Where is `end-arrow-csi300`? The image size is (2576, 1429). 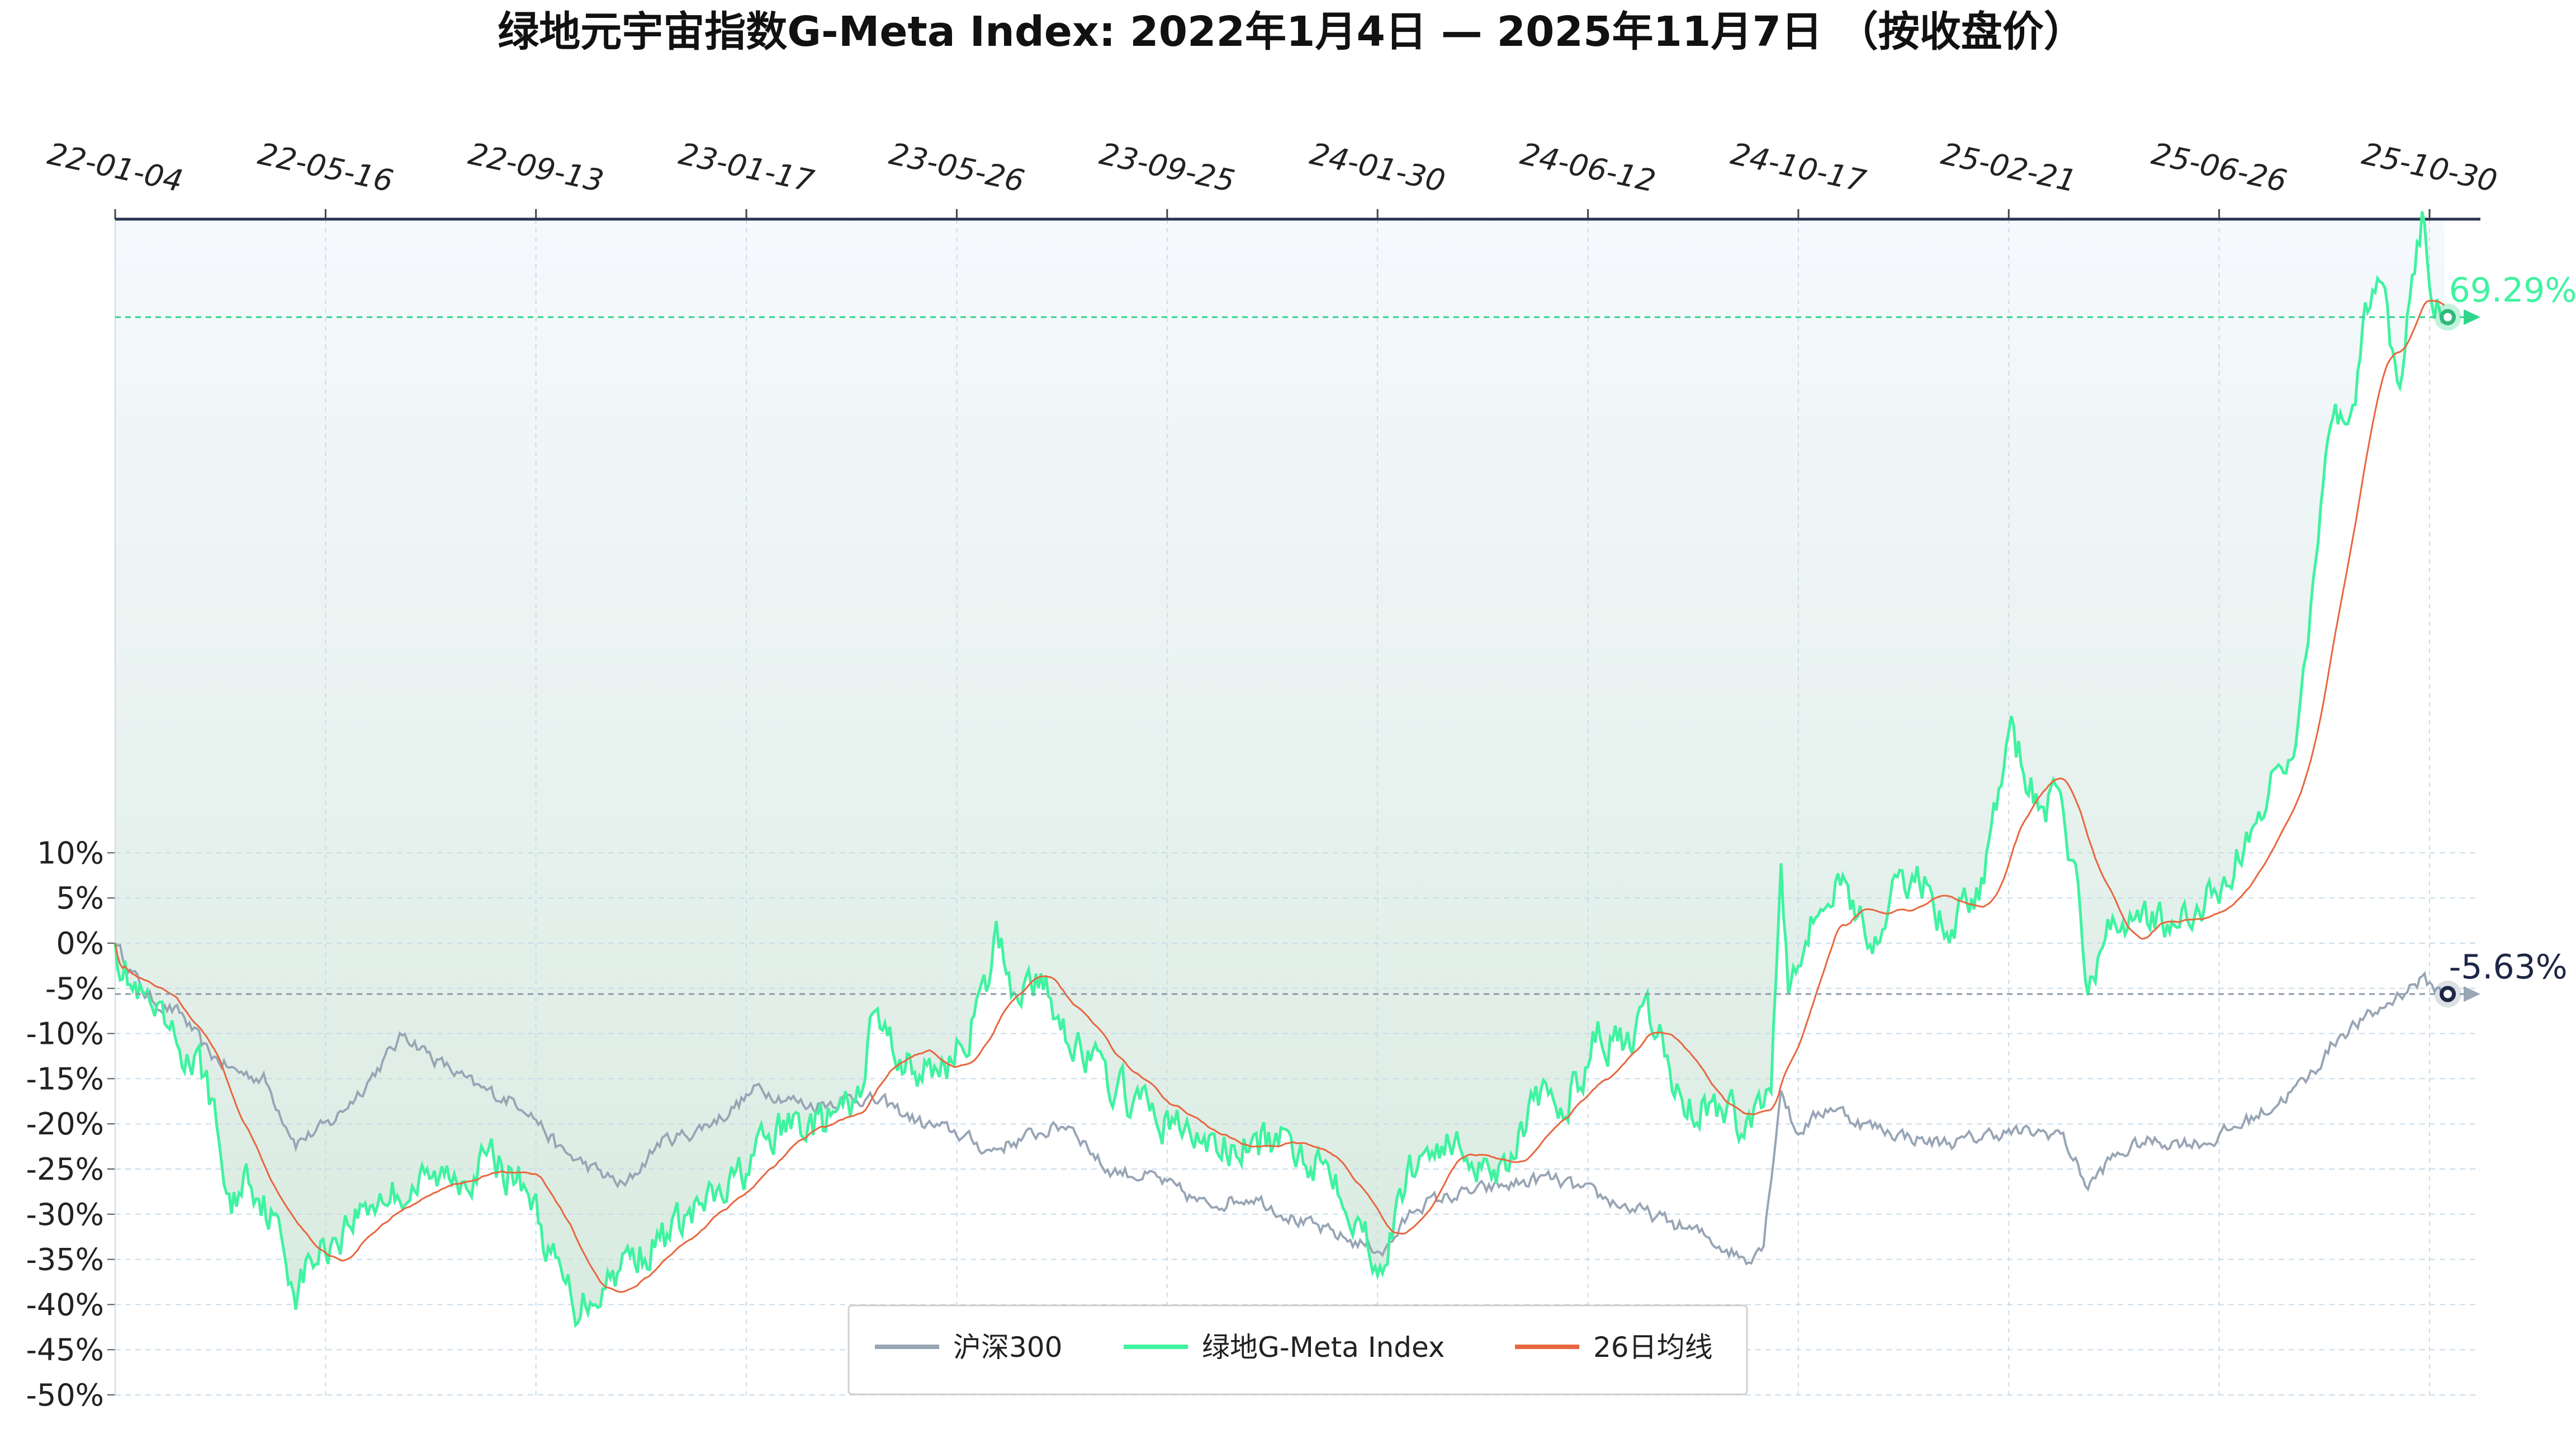
end-arrow-csi300 is located at coordinates (2472, 994).